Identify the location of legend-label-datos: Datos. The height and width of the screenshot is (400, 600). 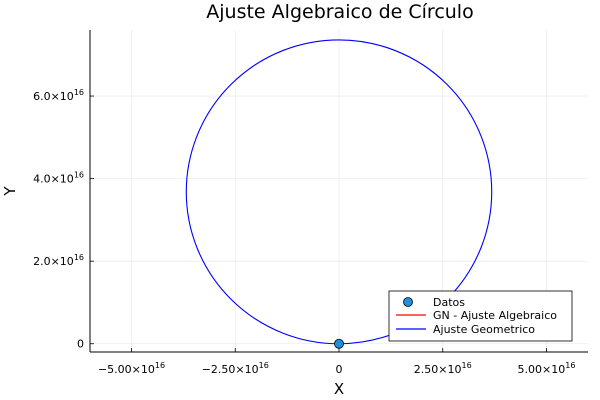
(449, 302).